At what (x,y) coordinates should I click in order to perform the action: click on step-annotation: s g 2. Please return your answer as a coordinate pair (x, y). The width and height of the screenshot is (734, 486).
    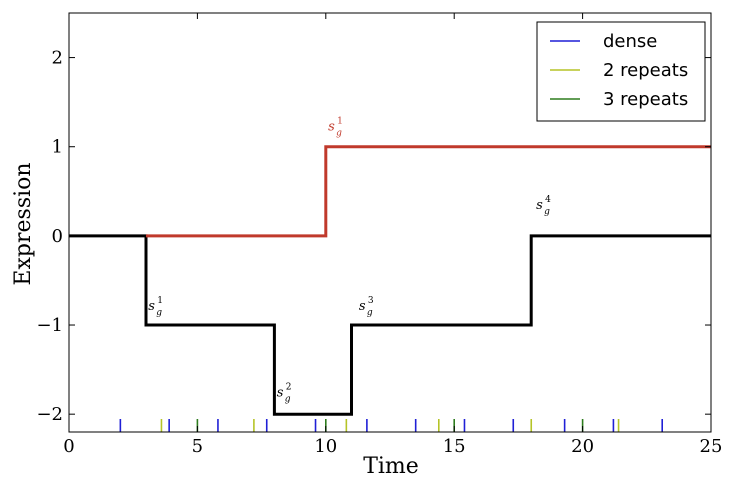
    Looking at the image, I should click on (284, 393).